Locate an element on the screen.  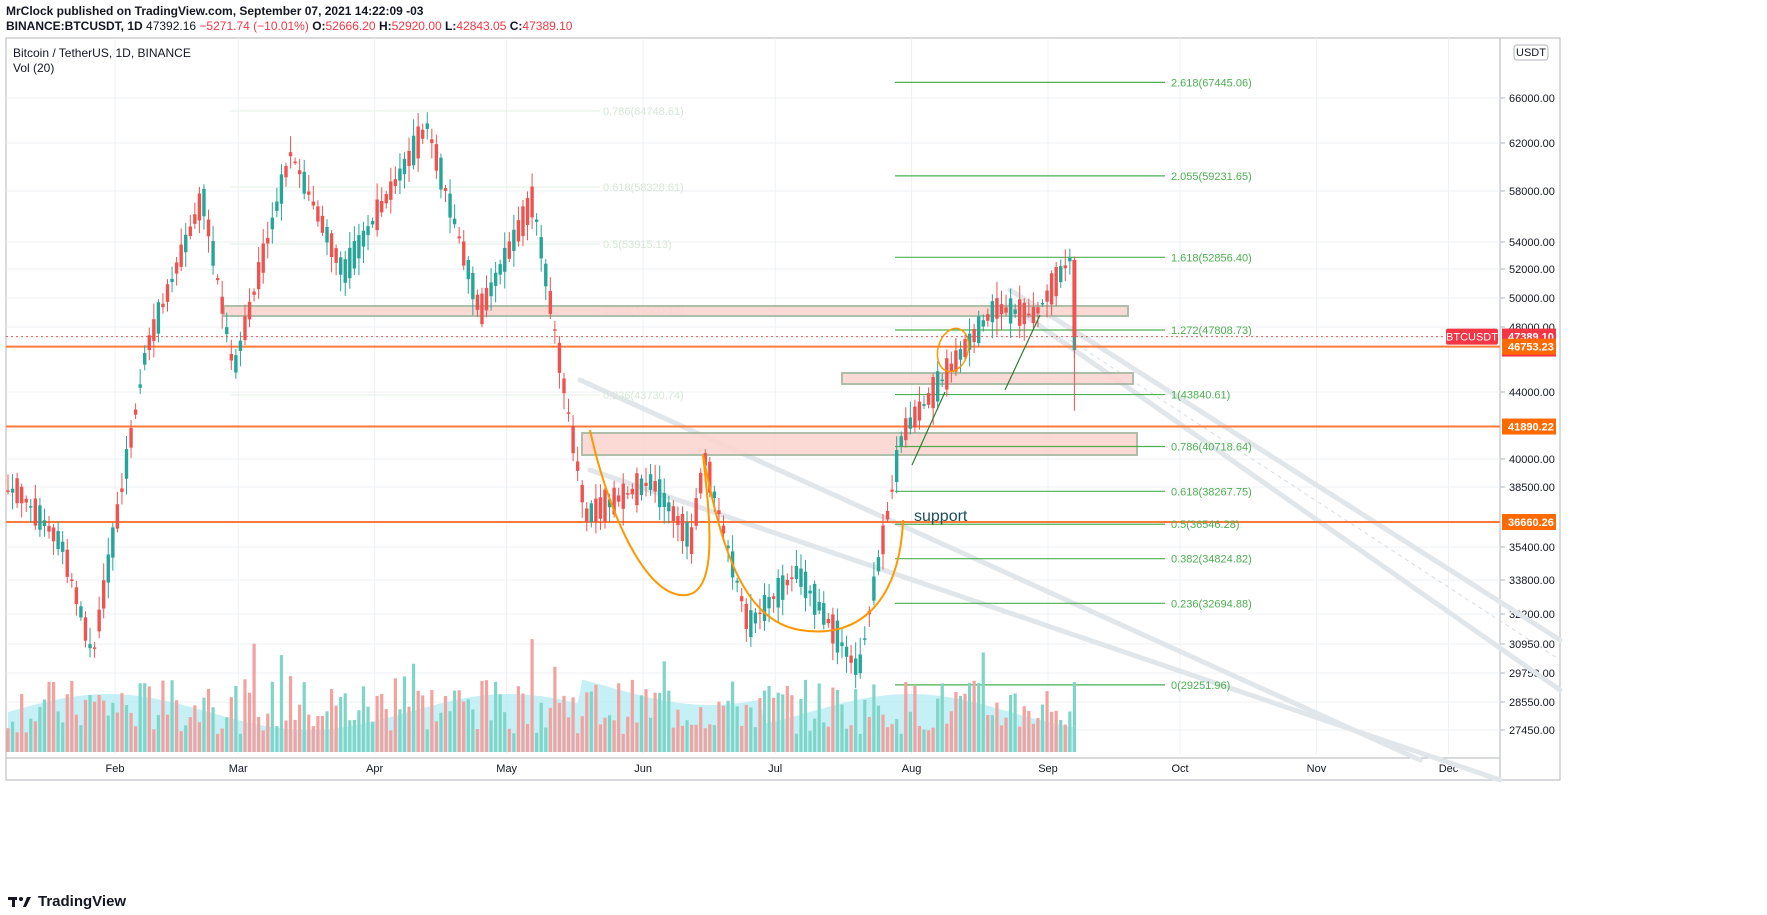
time-tick-label: Jul is located at coordinates (775, 769).